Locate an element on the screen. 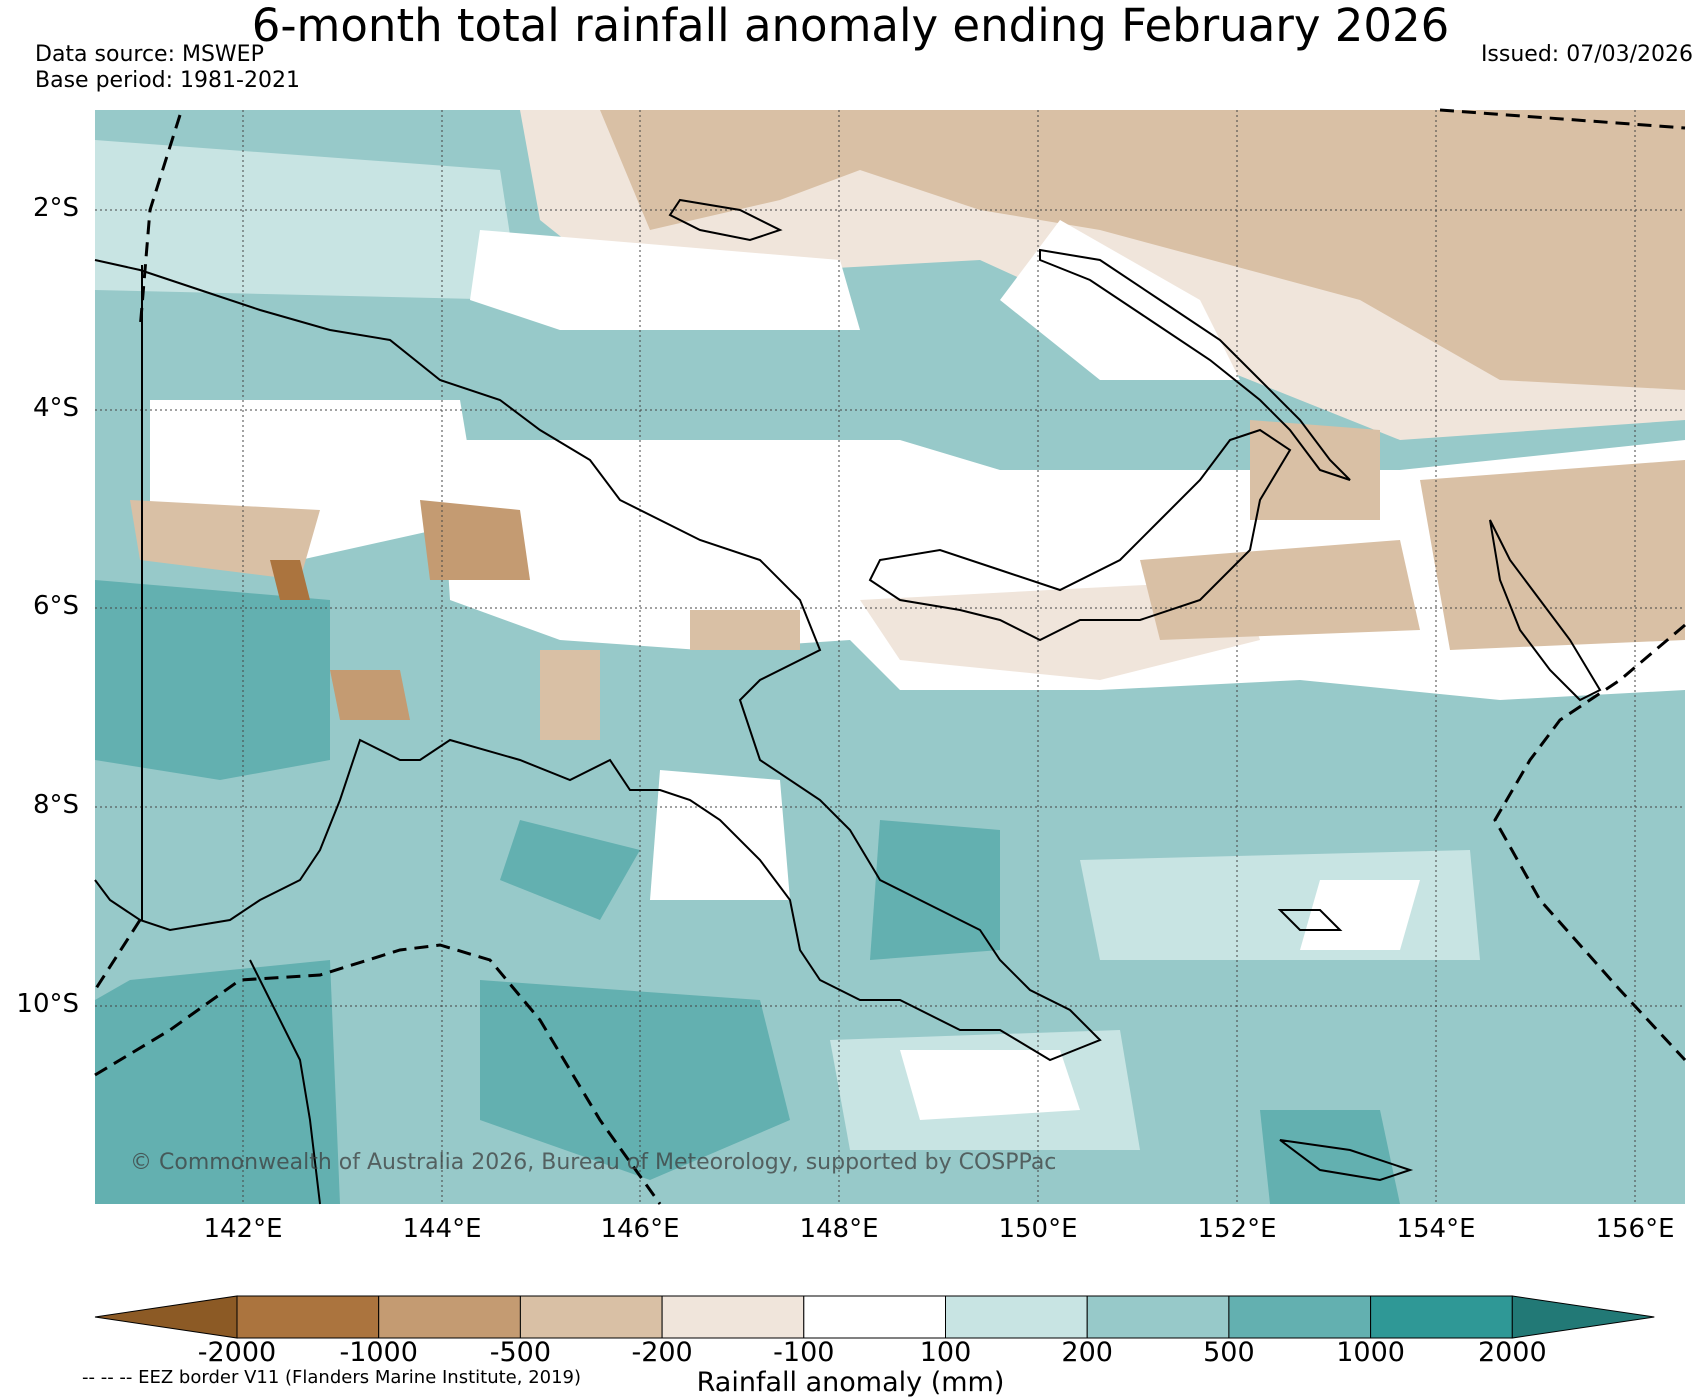  bougainville-coast is located at coordinates (1545, 610).